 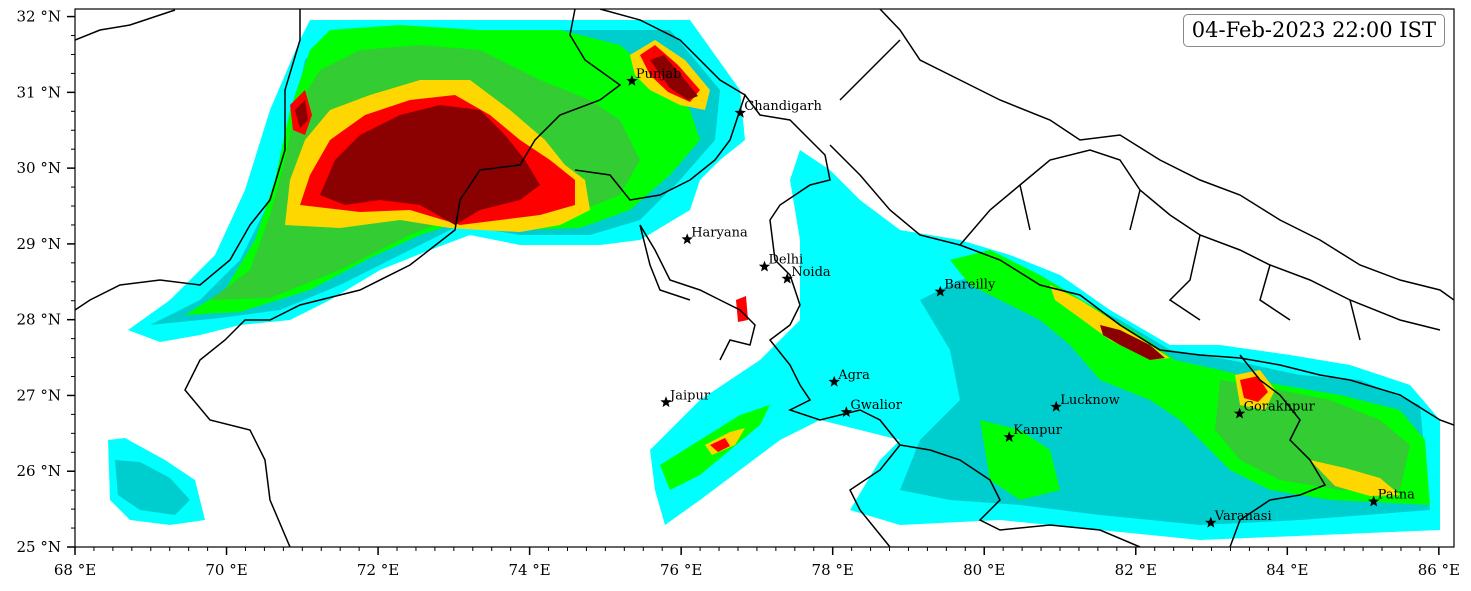 I want to click on precip-gwalior-red, so click(x=720, y=445).